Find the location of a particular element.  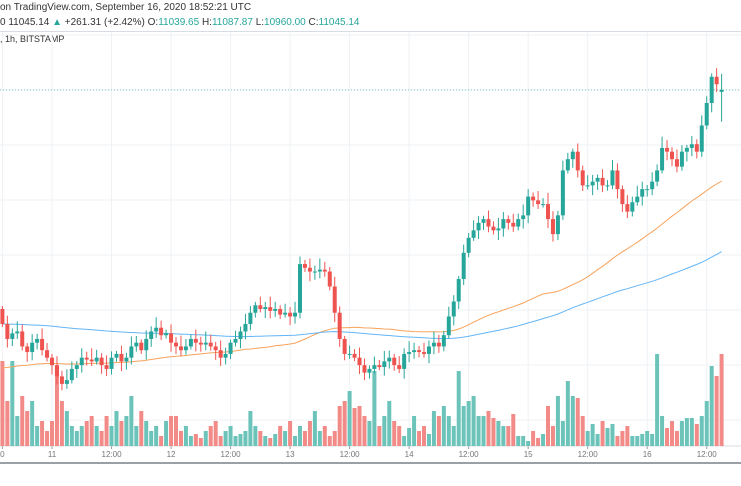

x-tick-label: 0 is located at coordinates (2, 454).